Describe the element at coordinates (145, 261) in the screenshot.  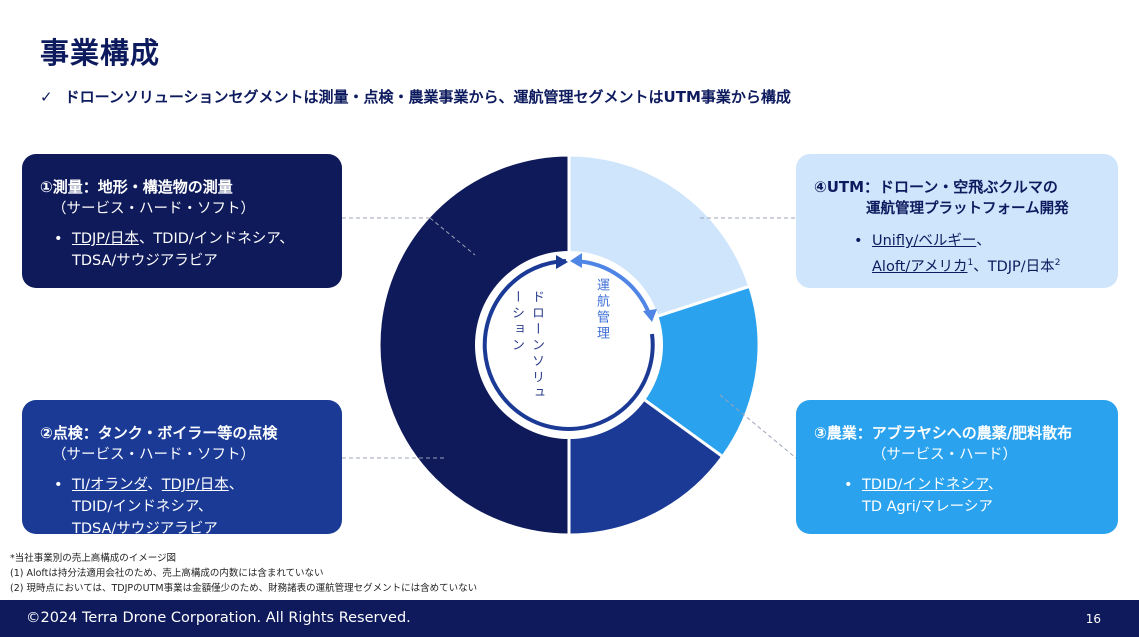
I see `survey-line2: TDSA/サウジアラビア` at that location.